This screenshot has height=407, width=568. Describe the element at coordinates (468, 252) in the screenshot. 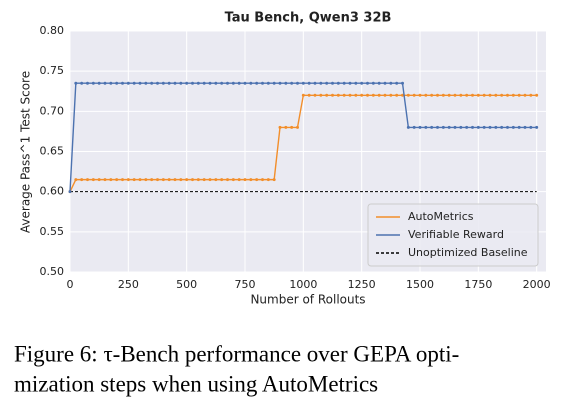

I see `legend-label: Unoptimized Baseline` at that location.